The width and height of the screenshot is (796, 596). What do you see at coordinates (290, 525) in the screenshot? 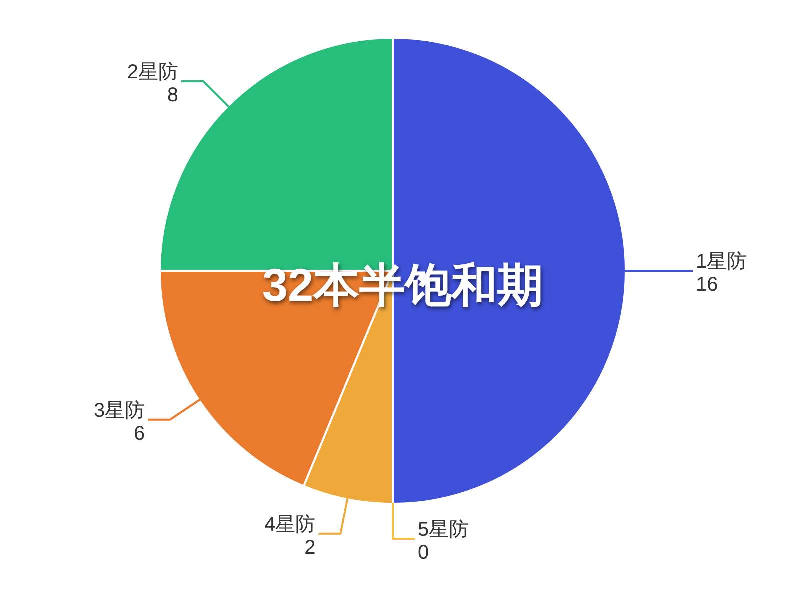
I see `slice-label: 4星防` at bounding box center [290, 525].